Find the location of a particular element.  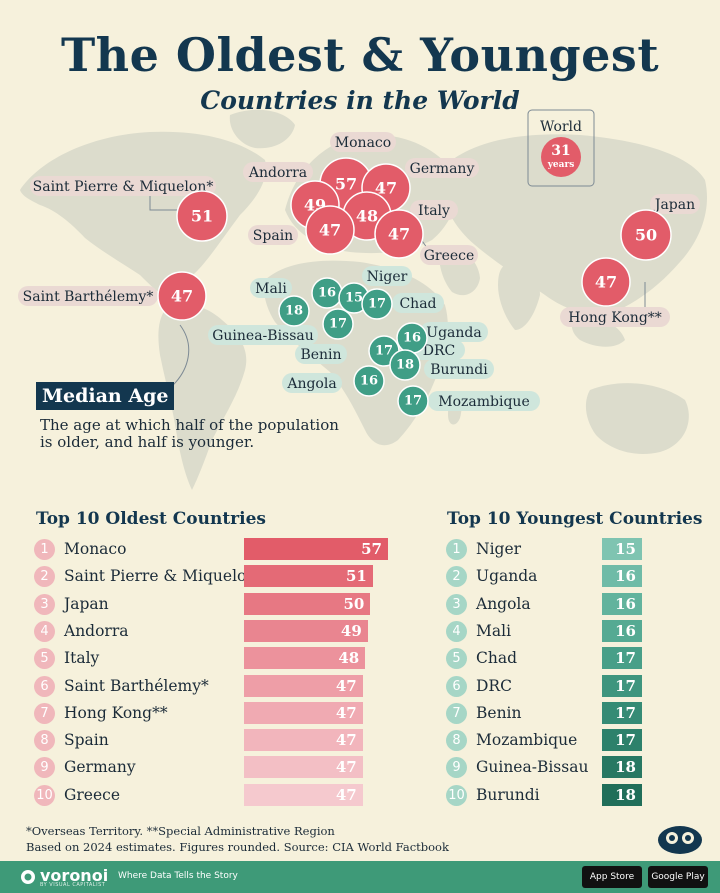

label-guinea-bissau: Guinea-Bissau is located at coordinates (263, 336).